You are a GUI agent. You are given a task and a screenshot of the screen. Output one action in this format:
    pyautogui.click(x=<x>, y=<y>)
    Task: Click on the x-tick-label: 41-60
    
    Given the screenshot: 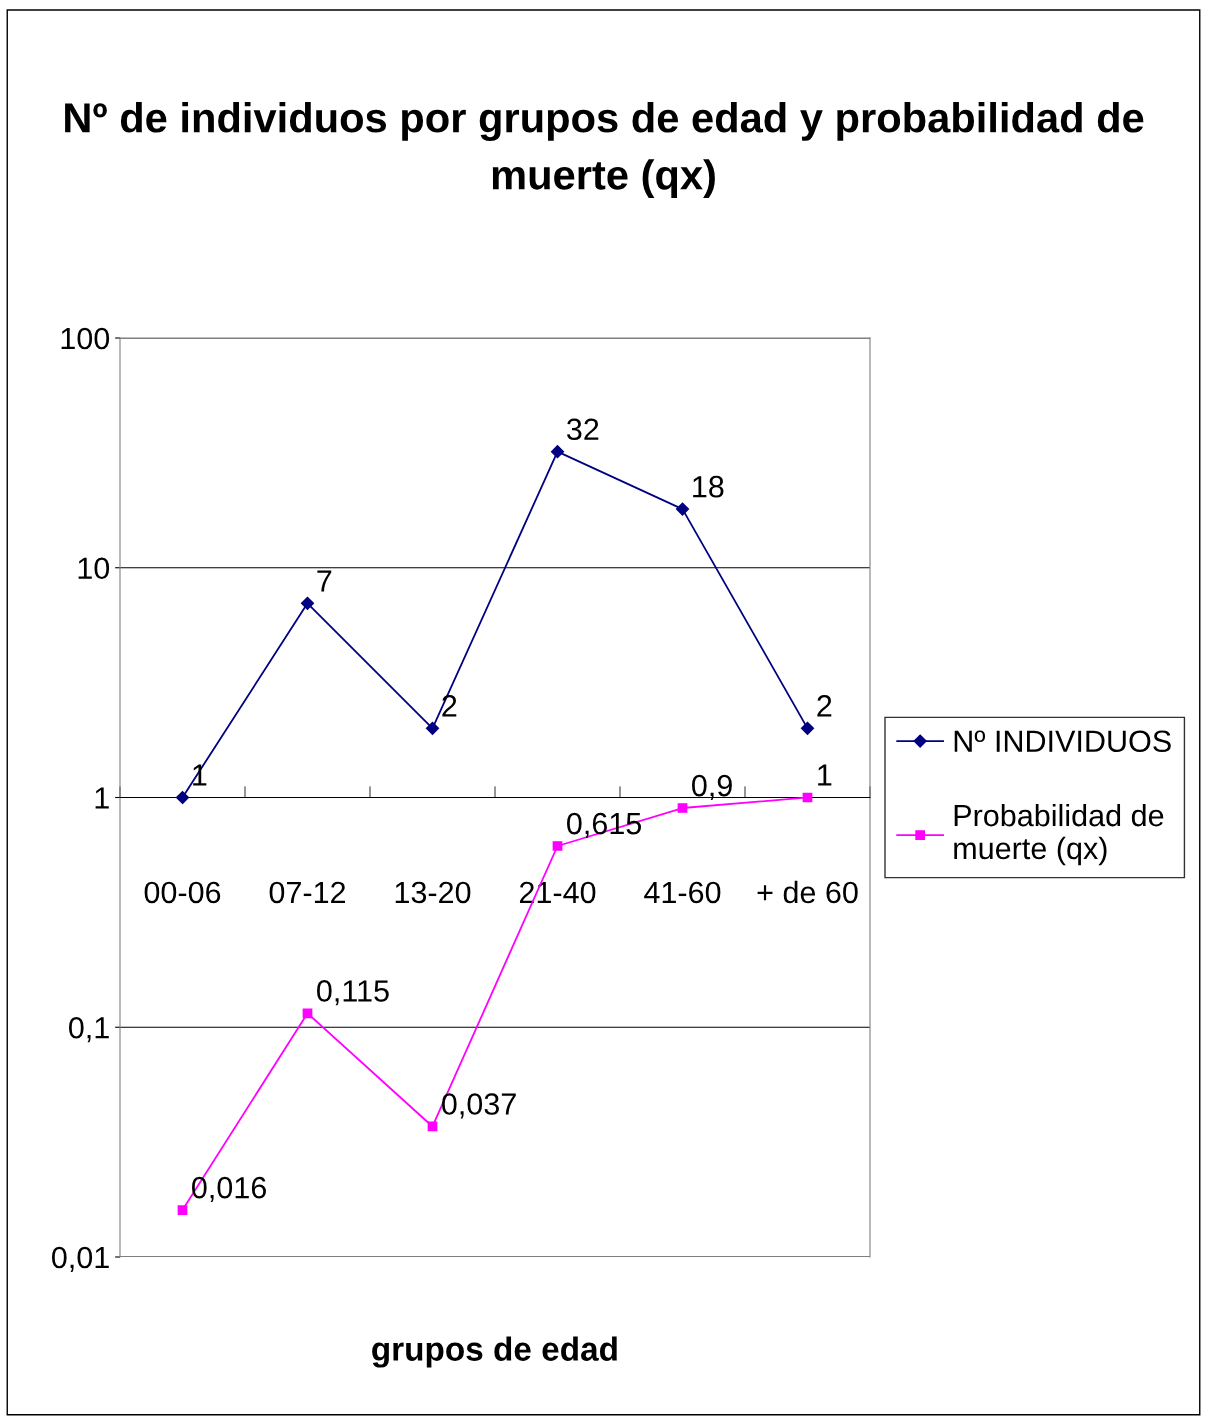 What is the action you would take?
    pyautogui.click(x=682, y=892)
    